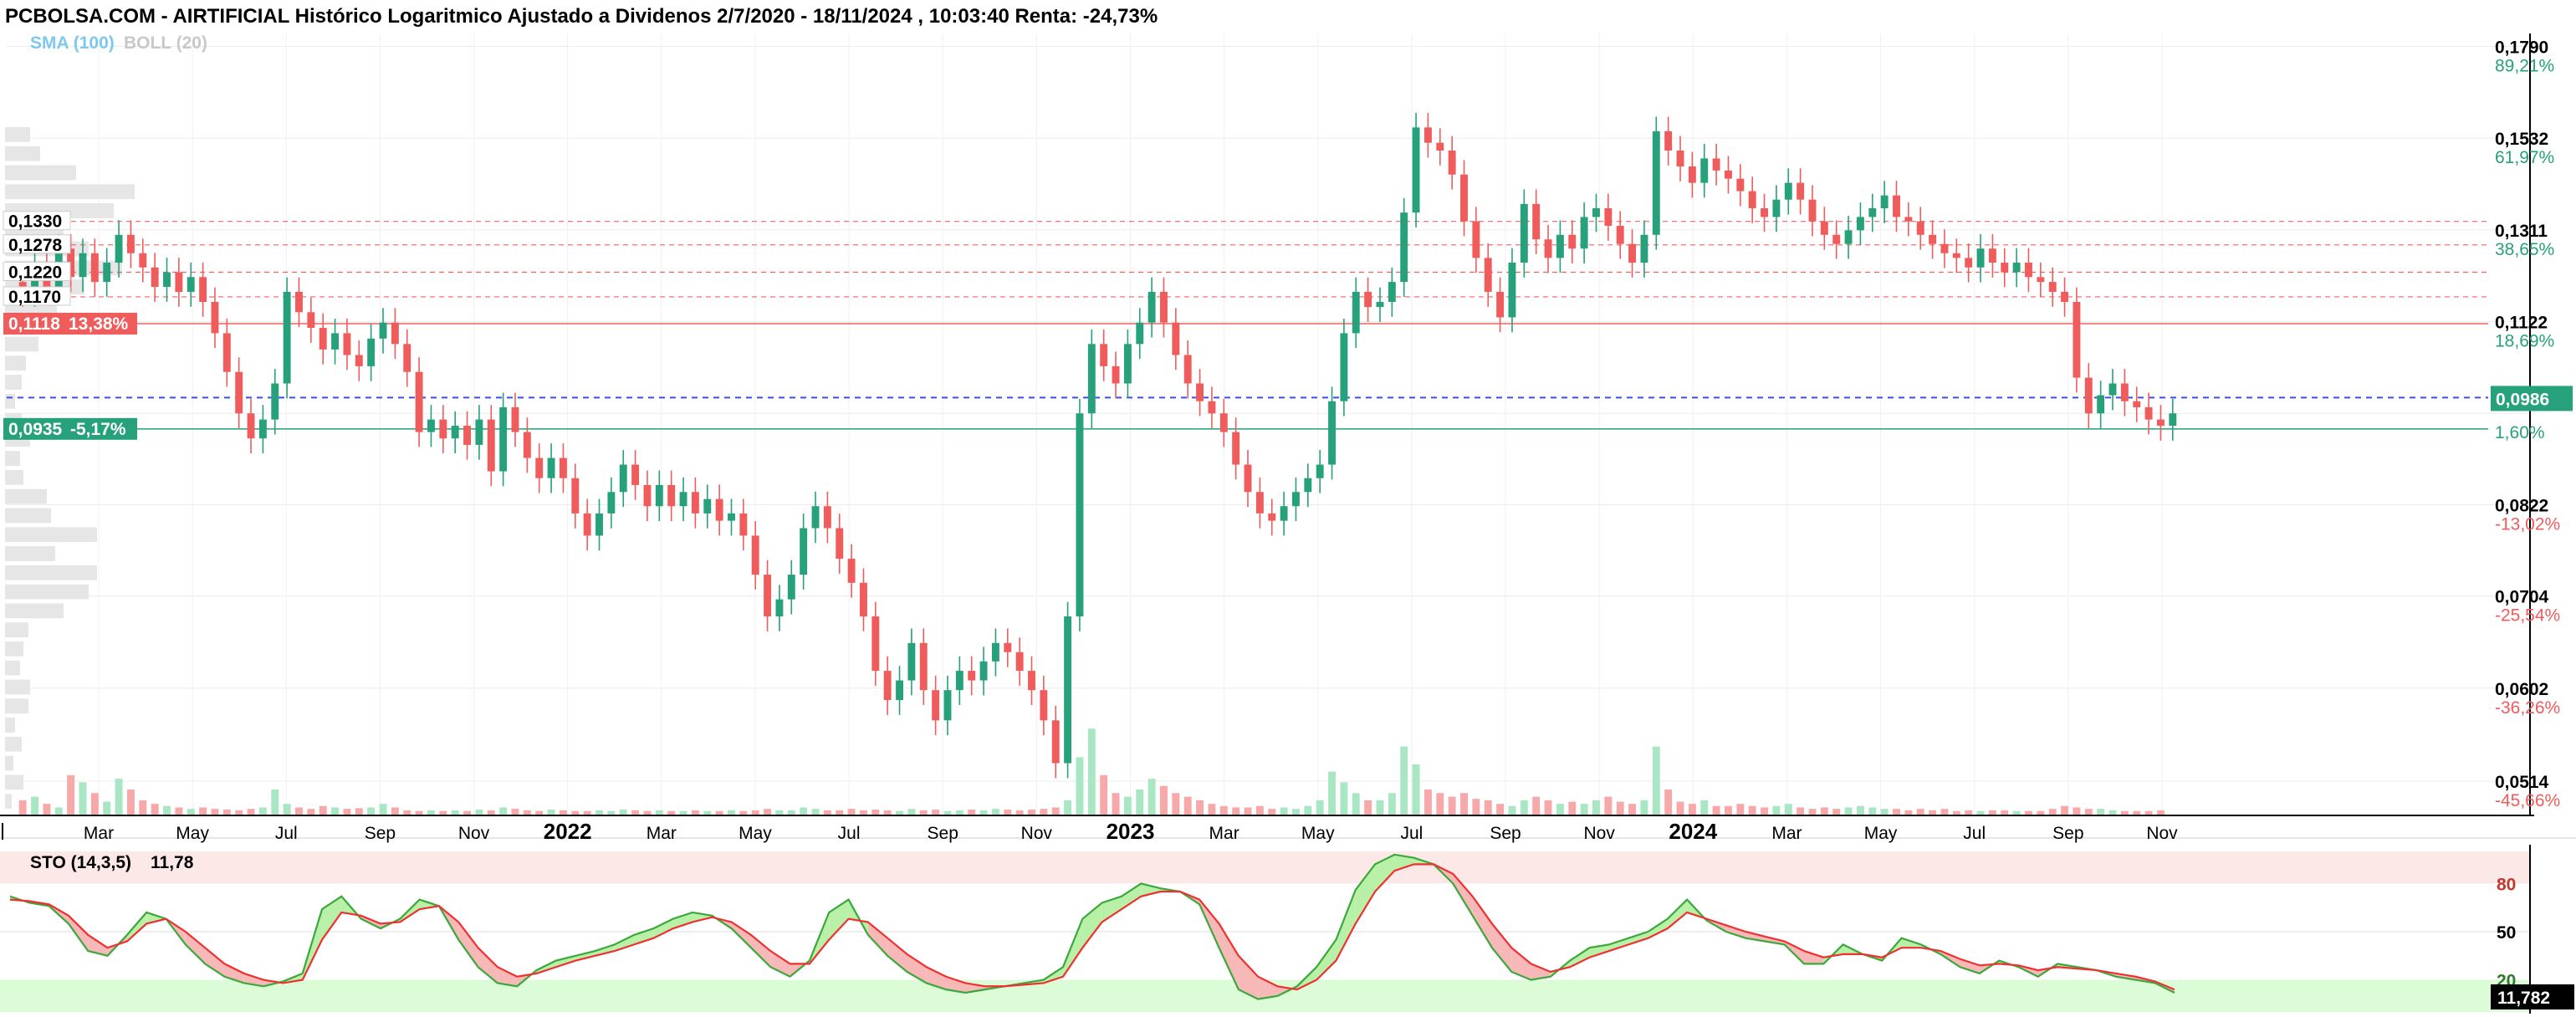 Image resolution: width=2576 pixels, height=1017 pixels. What do you see at coordinates (2521, 232) in the screenshot?
I see `price-tick-label: 0,1311` at bounding box center [2521, 232].